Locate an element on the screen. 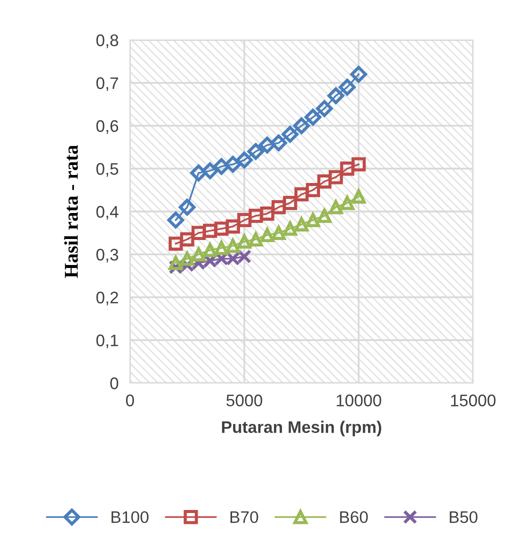 The height and width of the screenshot is (553, 525). y-tick-label: 0,6 is located at coordinates (107, 127).